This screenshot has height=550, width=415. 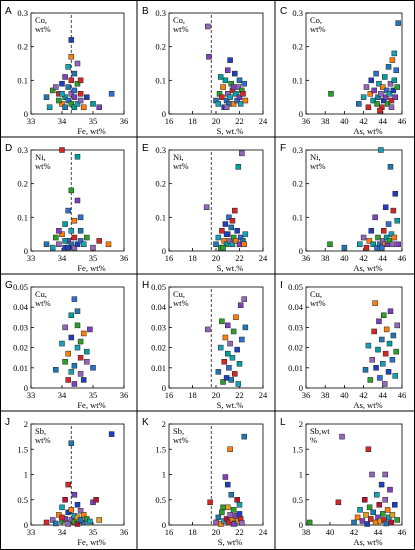 I want to click on x-tick-label: 24, so click(x=263, y=121).